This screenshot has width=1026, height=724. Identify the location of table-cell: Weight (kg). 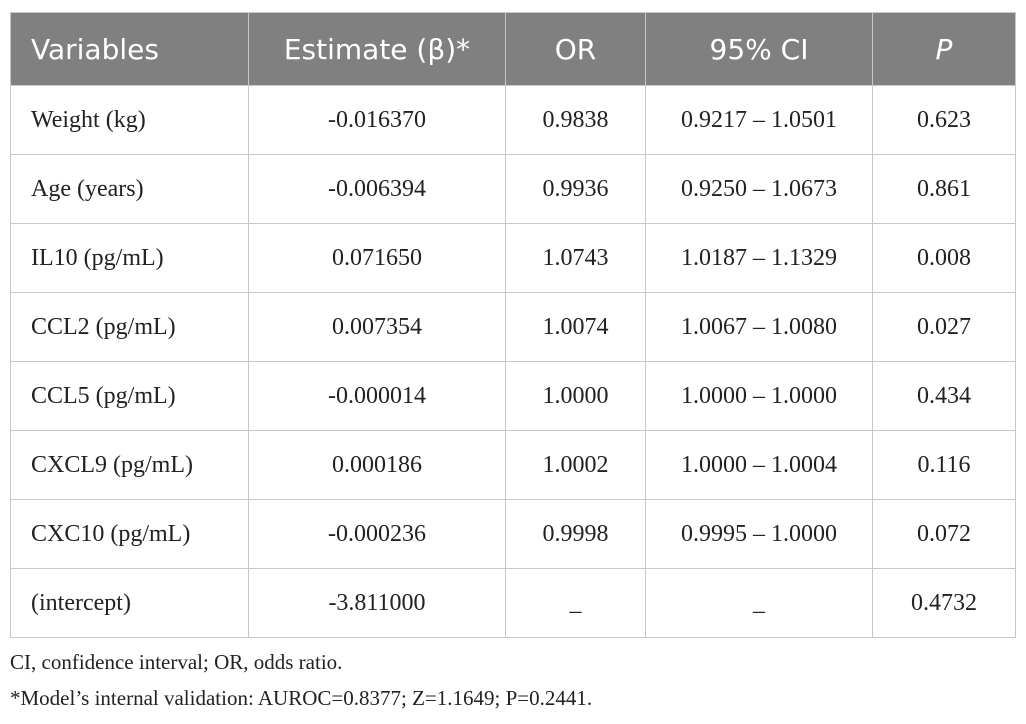
(129, 120).